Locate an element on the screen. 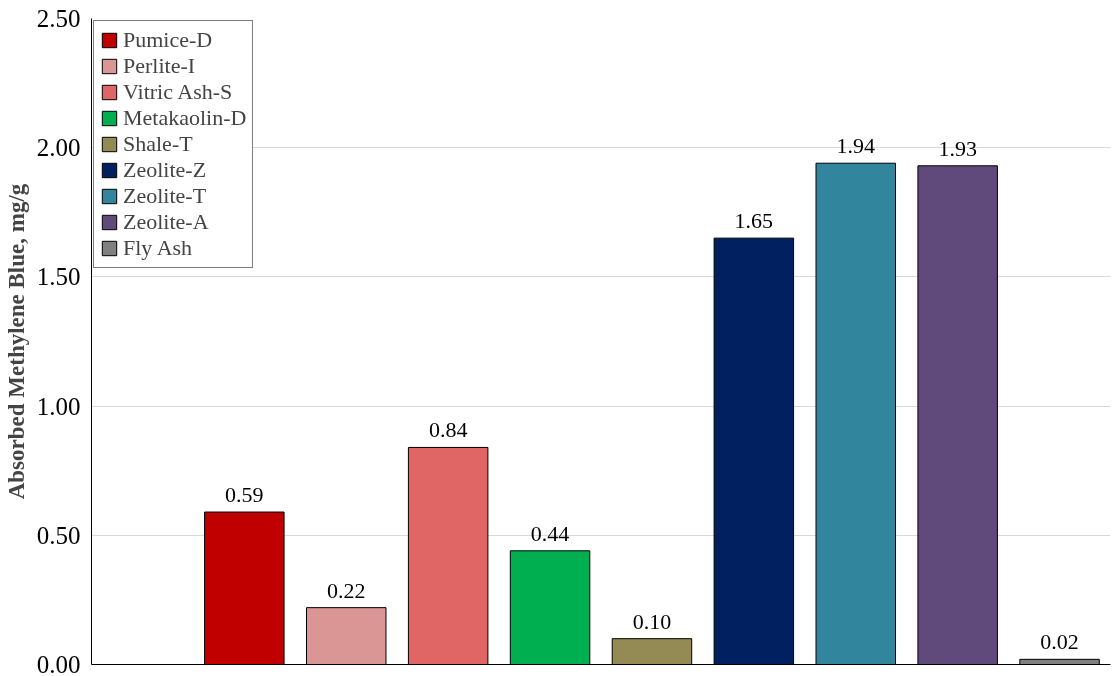 The height and width of the screenshot is (676, 1116). legend-label: Zeolite-A is located at coordinates (166, 222).